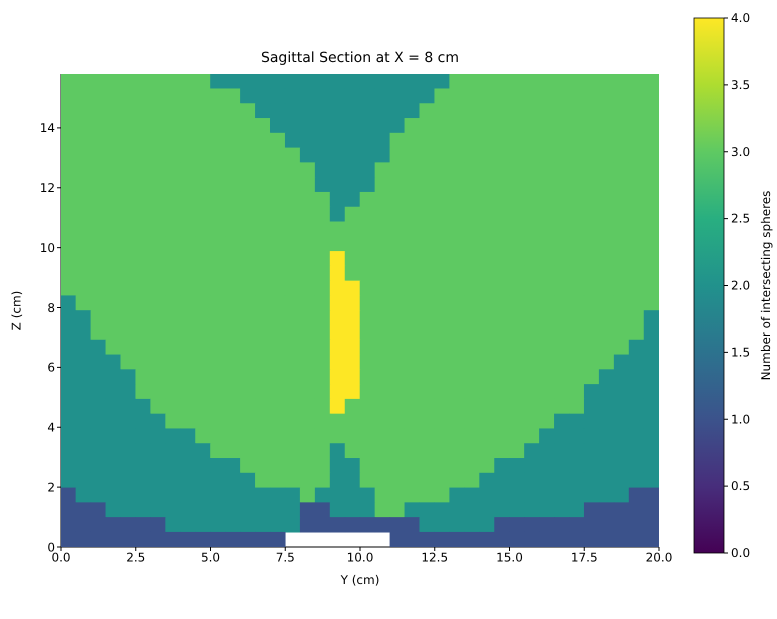 This screenshot has height=619, width=777. What do you see at coordinates (47, 247) in the screenshot?
I see `y-tick-label: 10` at bounding box center [47, 247].